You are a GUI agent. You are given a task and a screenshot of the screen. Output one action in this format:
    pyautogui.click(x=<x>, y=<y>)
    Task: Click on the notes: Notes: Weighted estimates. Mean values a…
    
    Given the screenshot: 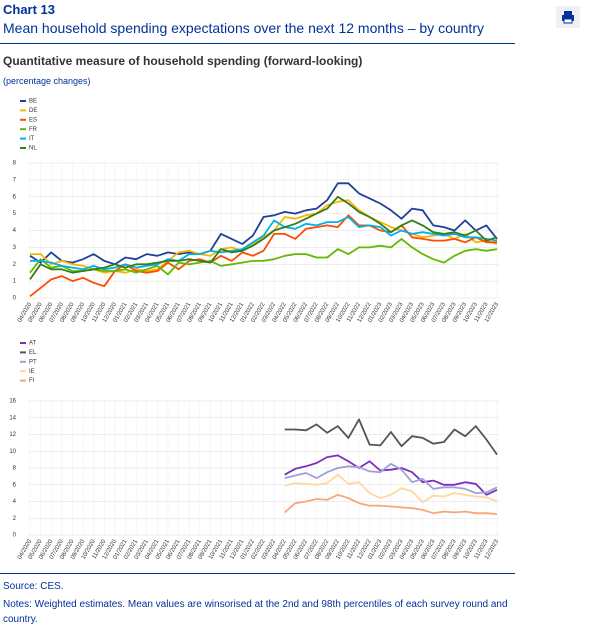 What is the action you would take?
    pyautogui.click(x=255, y=612)
    